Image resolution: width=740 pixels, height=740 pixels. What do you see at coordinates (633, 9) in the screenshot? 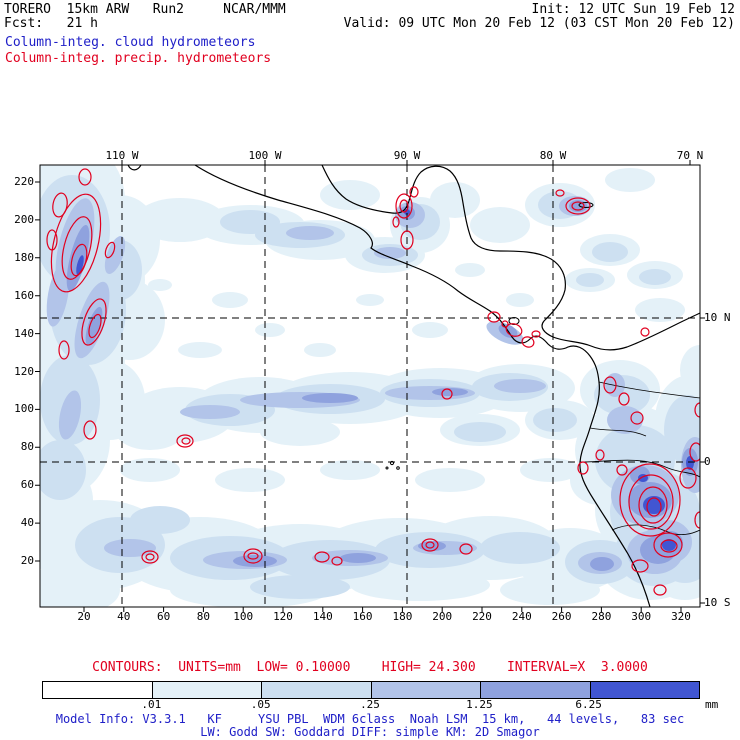
I see `init-time: Init: 12 UTC Sun 19 Feb 12` at bounding box center [633, 9].